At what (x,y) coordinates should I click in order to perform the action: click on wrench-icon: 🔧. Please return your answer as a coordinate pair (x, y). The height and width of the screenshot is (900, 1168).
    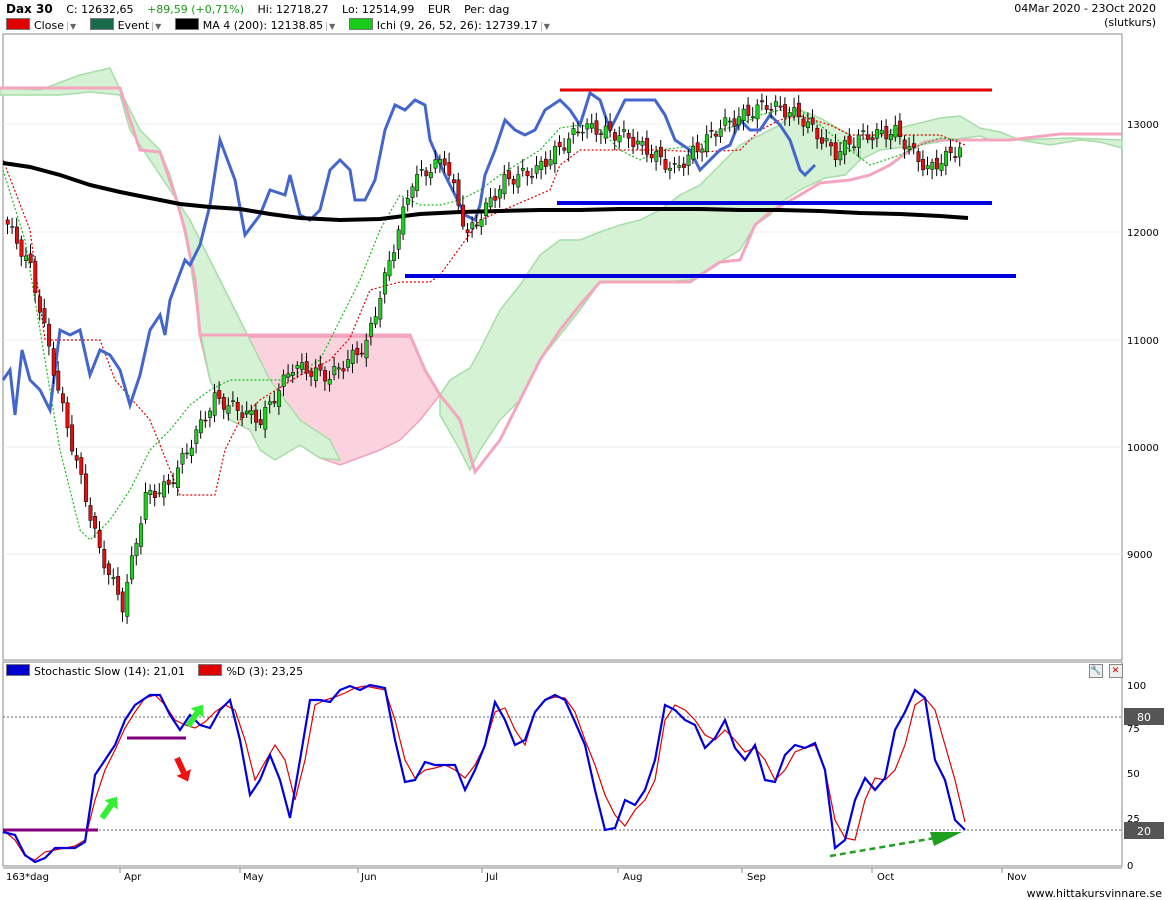
    Looking at the image, I should click on (1096, 671).